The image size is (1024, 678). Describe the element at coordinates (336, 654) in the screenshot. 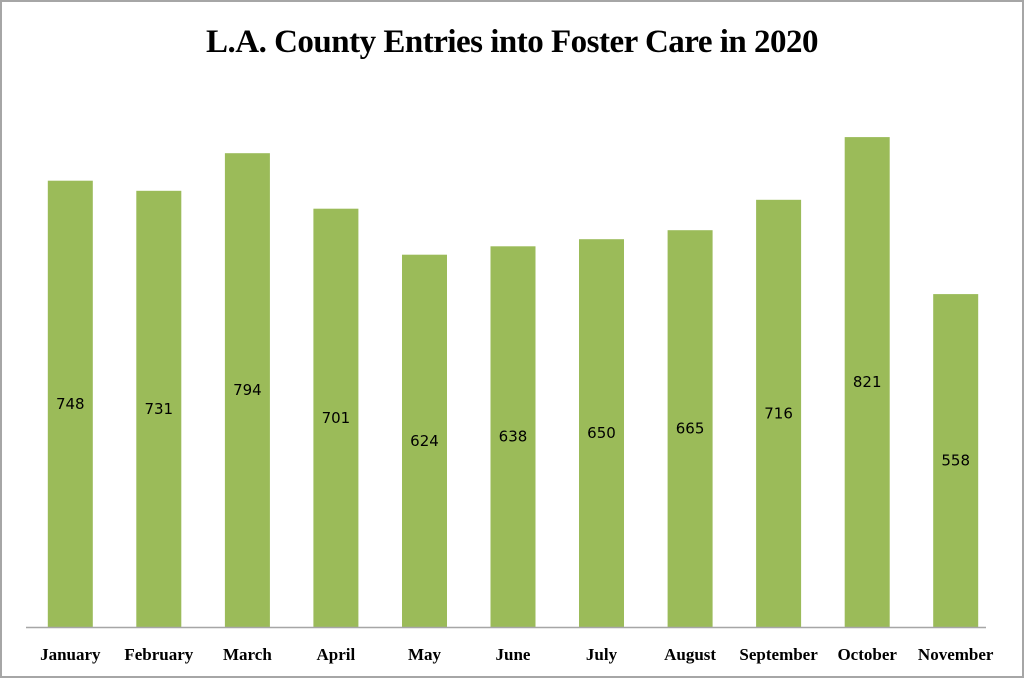

I see `category-label-april: April` at that location.